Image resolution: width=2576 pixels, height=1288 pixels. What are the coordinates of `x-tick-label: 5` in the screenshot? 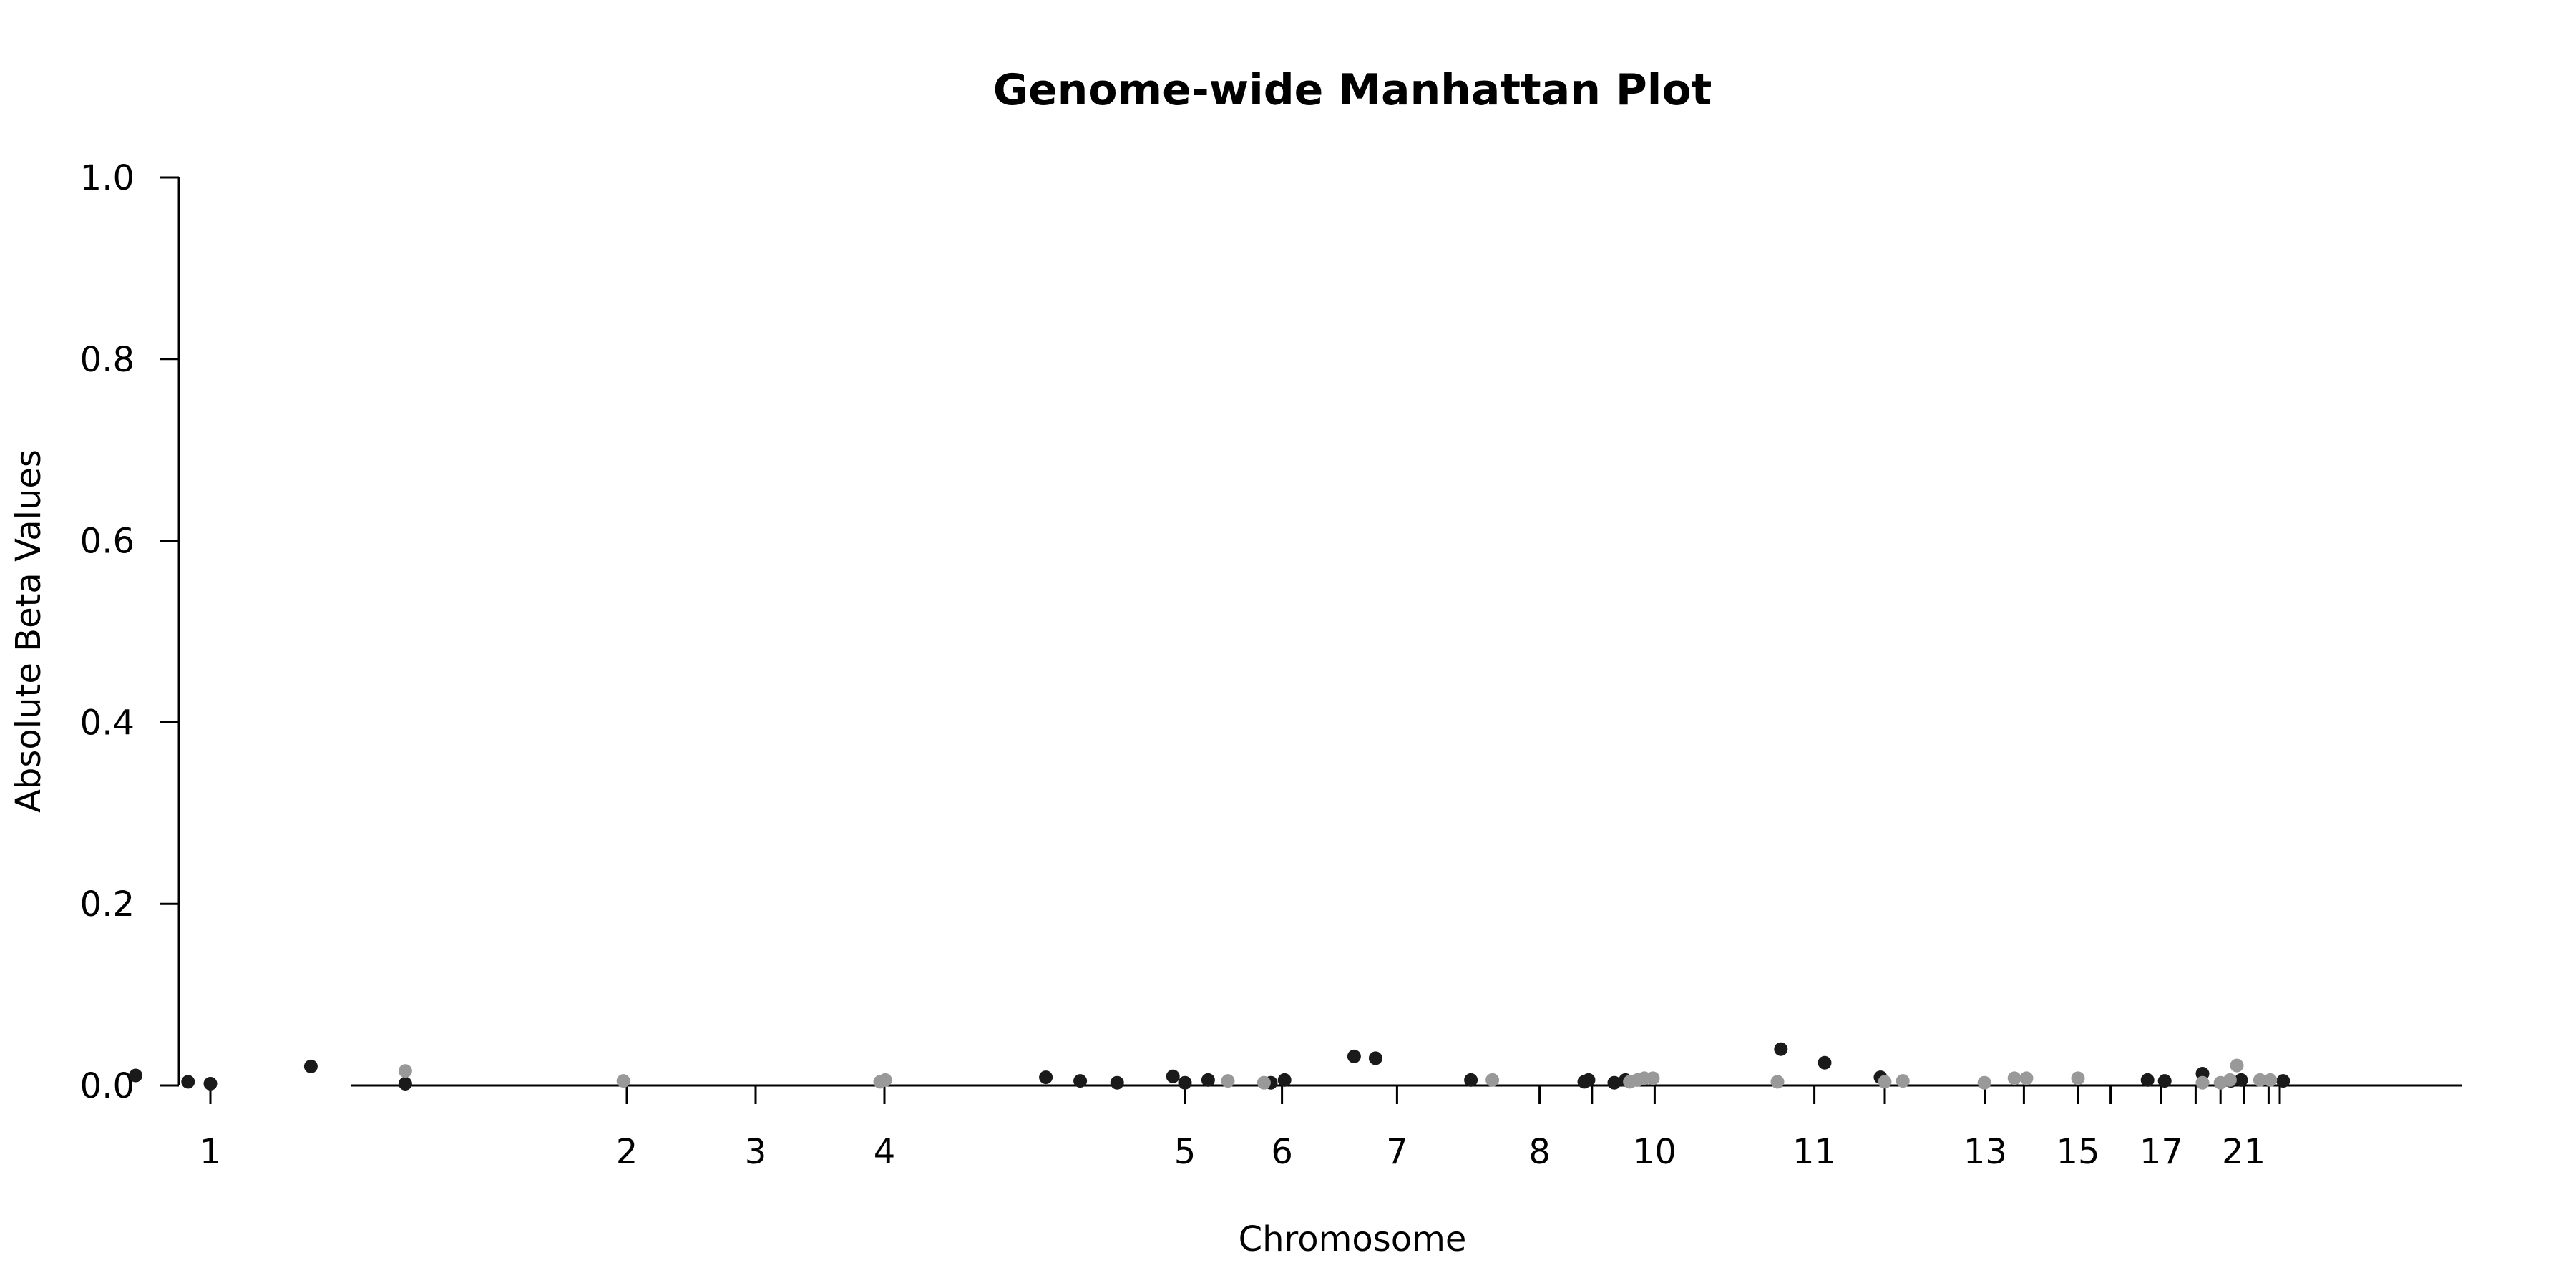 It's located at (1185, 1152).